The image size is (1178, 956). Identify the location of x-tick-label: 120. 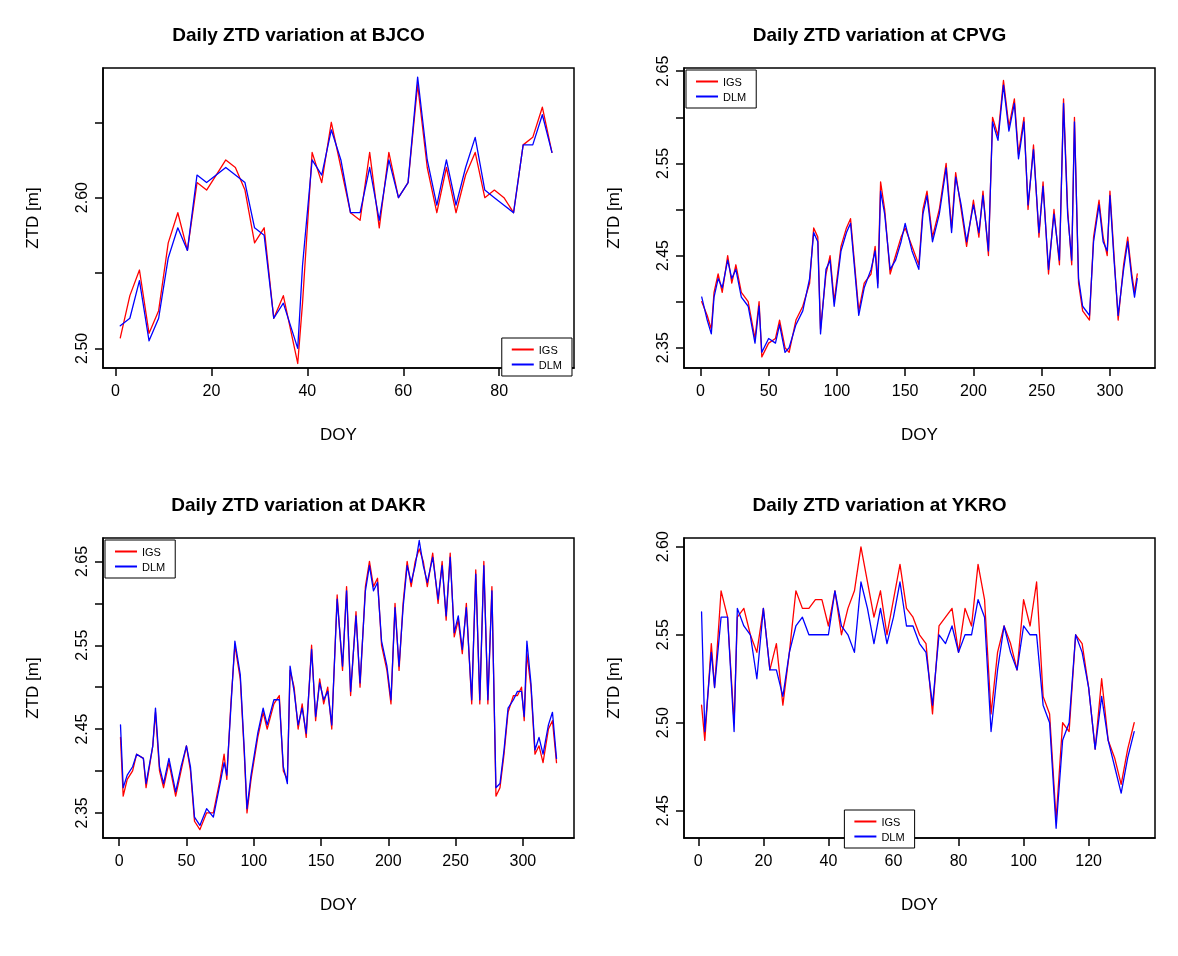
(1089, 860).